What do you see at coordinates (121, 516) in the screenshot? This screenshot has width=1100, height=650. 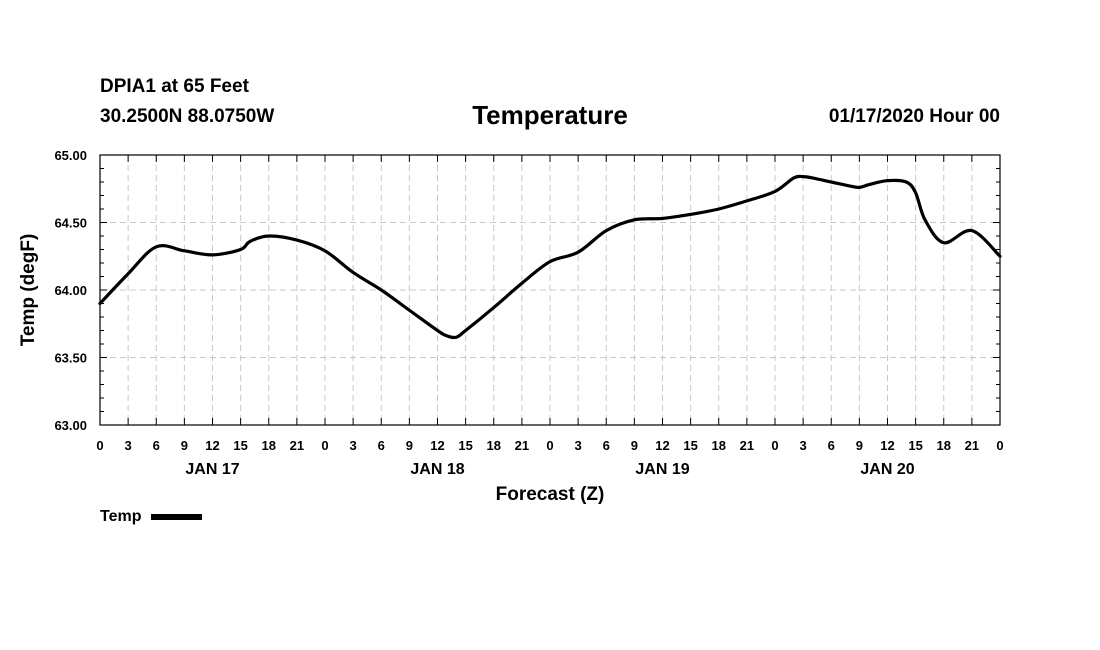 I see `legend-label: Temp` at bounding box center [121, 516].